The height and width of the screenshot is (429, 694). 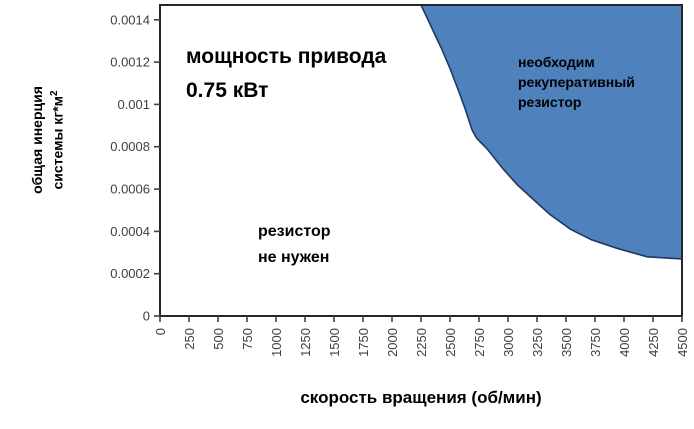 I want to click on region-label-recuperative-line2: рекуперативный, so click(x=576, y=82).